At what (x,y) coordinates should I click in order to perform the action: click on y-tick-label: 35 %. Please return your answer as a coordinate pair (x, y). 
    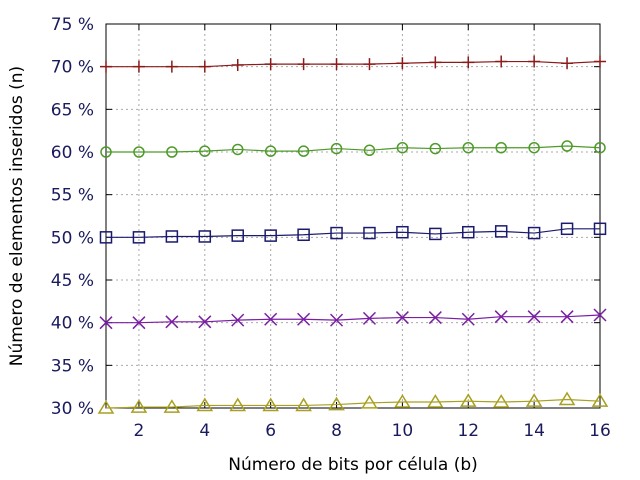
    Looking at the image, I should click on (72, 366).